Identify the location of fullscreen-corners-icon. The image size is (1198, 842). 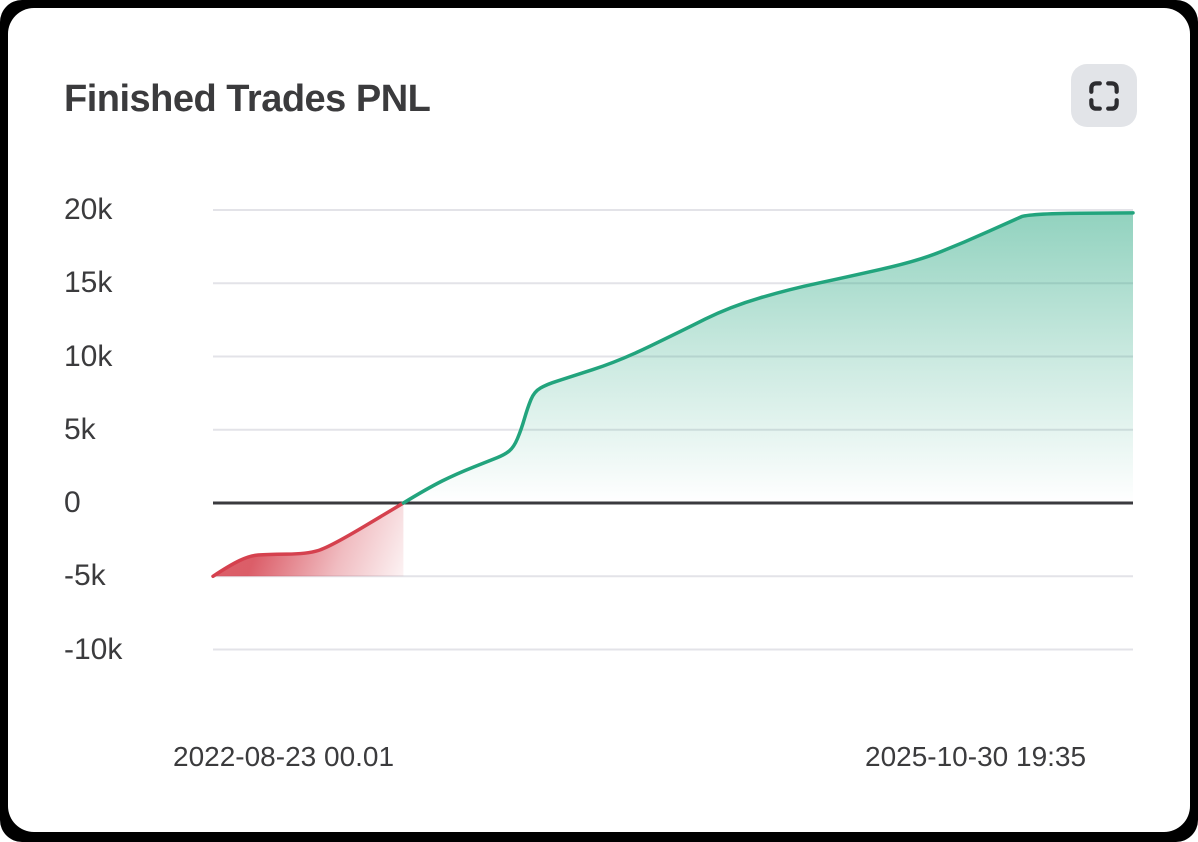
(1104, 96).